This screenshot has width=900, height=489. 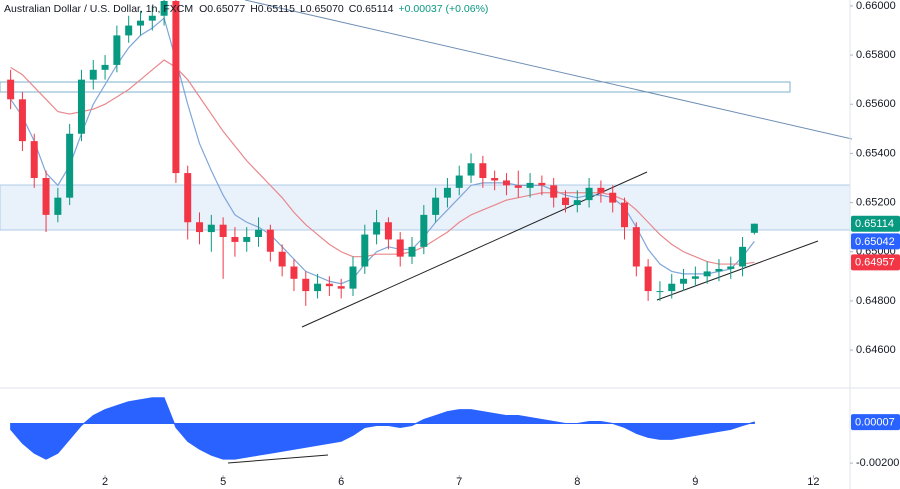 What do you see at coordinates (272, 9) in the screenshot?
I see `header-value: H0.65115` at bounding box center [272, 9].